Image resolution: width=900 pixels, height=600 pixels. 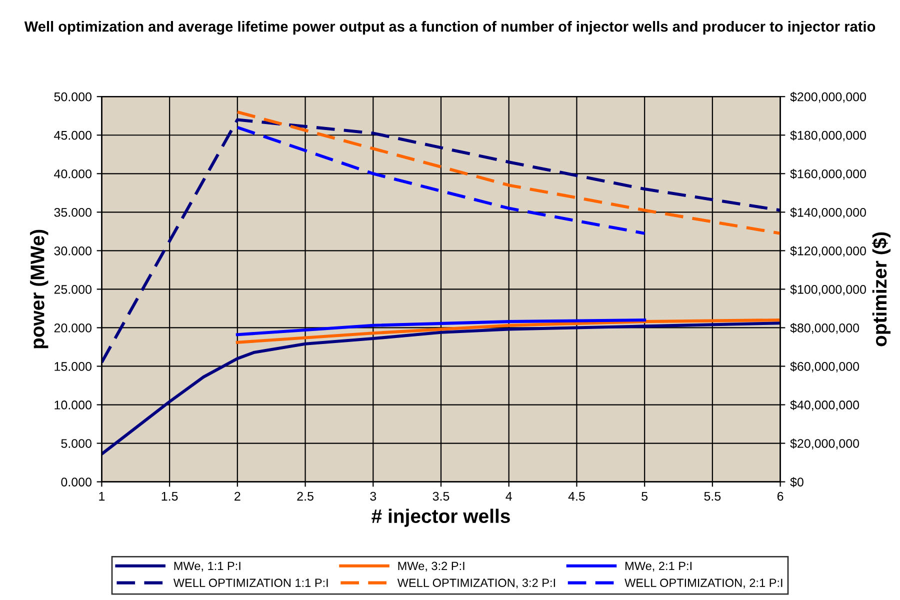 I want to click on x-tick-label: 6, so click(x=780, y=496).